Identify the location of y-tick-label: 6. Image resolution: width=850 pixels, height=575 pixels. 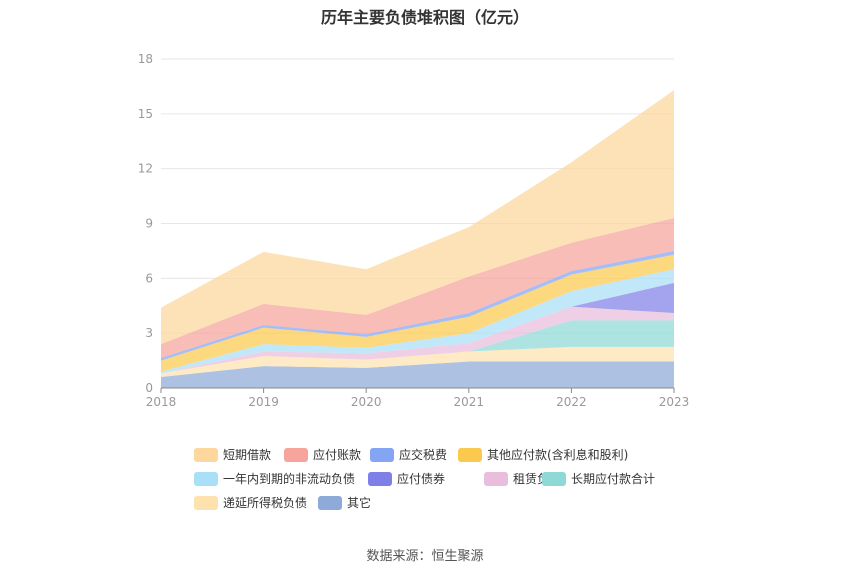
(149, 278).